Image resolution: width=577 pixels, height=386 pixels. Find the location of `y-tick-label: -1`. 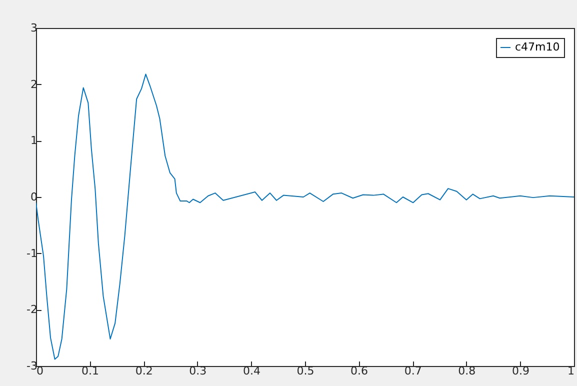

y-tick-label: -1 is located at coordinates (32, 253).